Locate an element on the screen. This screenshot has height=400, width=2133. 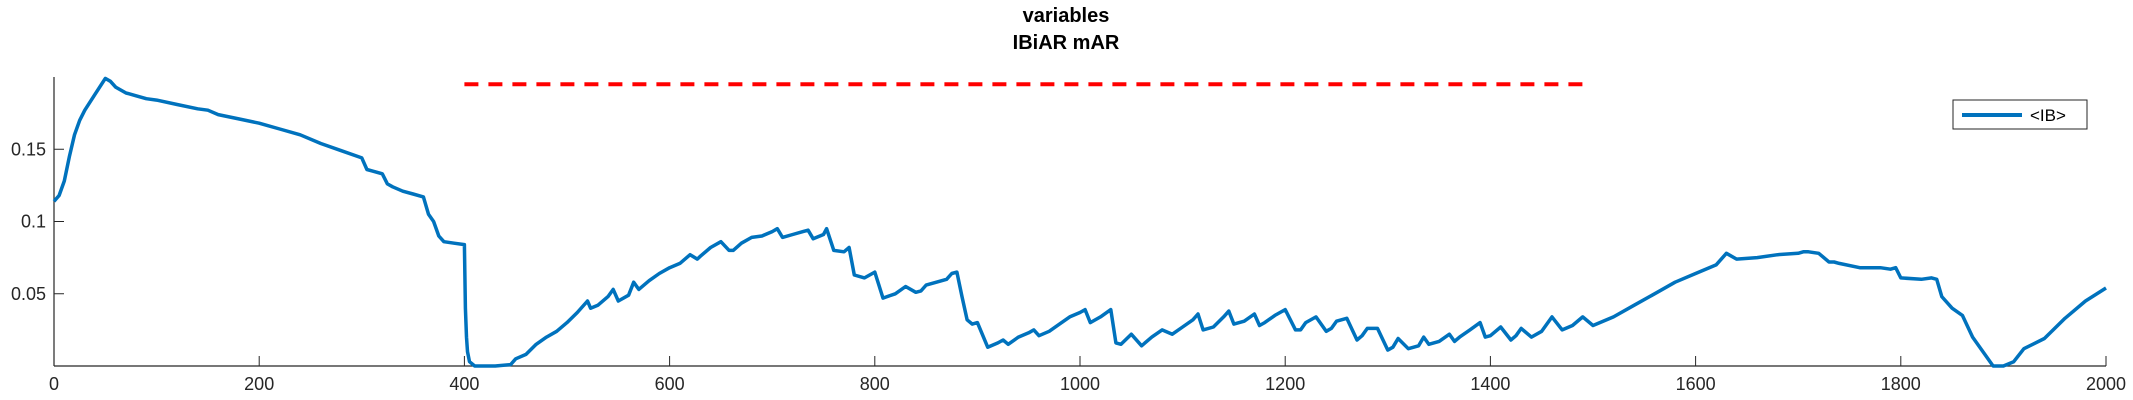
y-tick-label: 0.15 is located at coordinates (28, 149).